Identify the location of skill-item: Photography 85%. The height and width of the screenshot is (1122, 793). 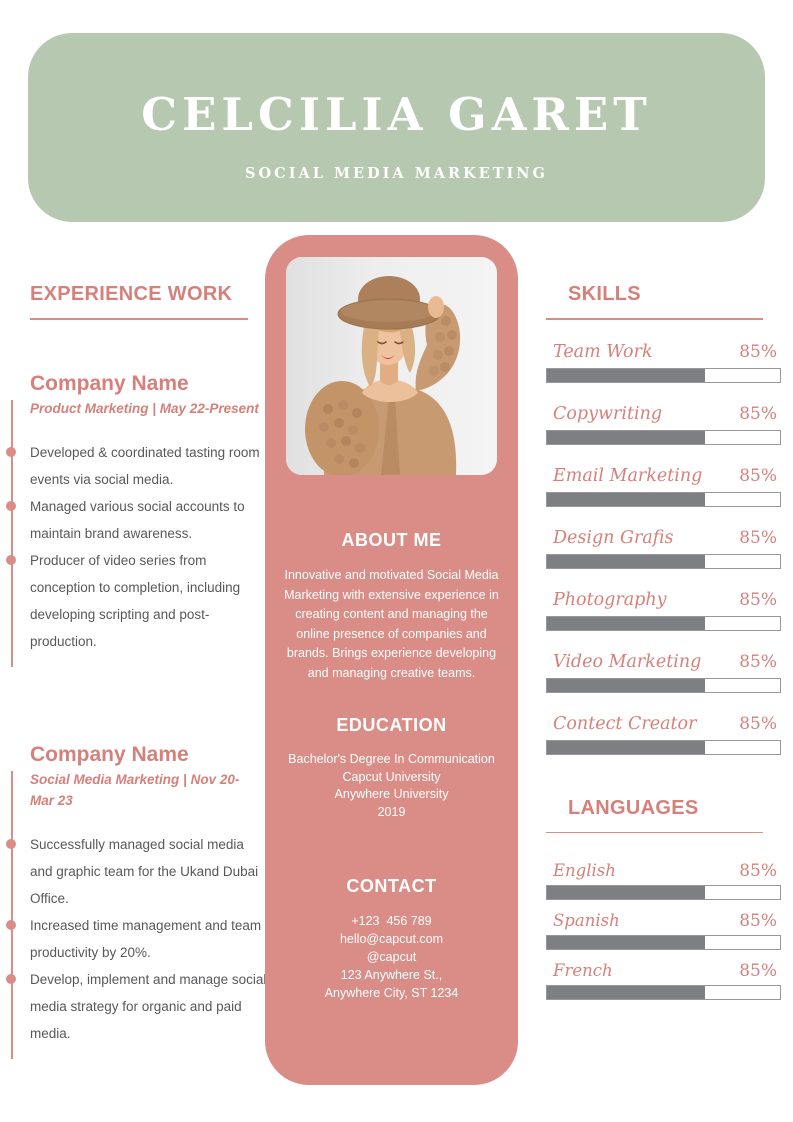
(663, 610).